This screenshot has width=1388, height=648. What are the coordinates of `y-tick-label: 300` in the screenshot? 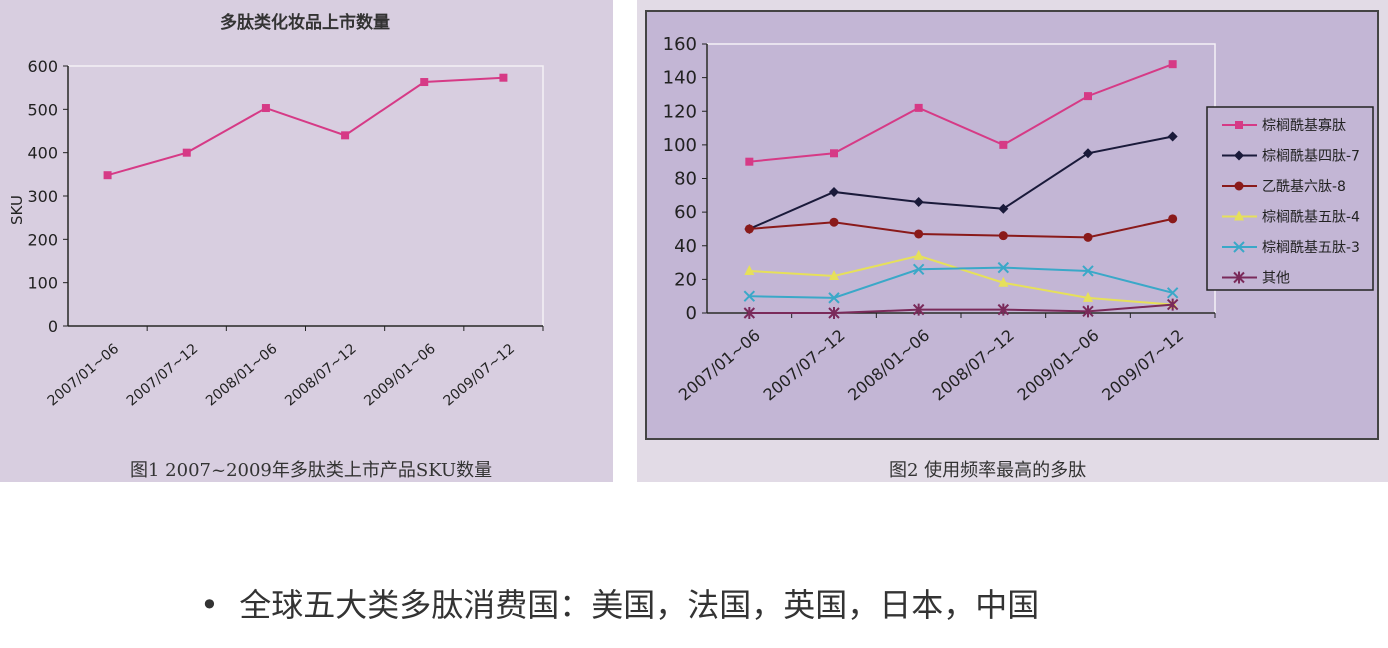 It's located at (42, 196).